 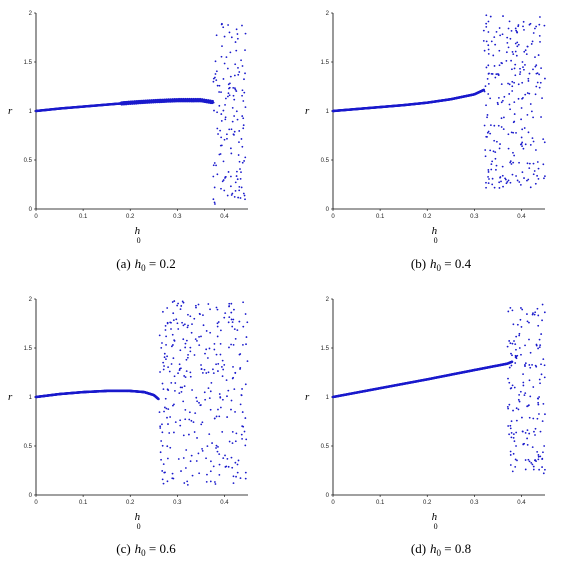 I want to click on x-tick-label: 0.3, so click(x=474, y=503).